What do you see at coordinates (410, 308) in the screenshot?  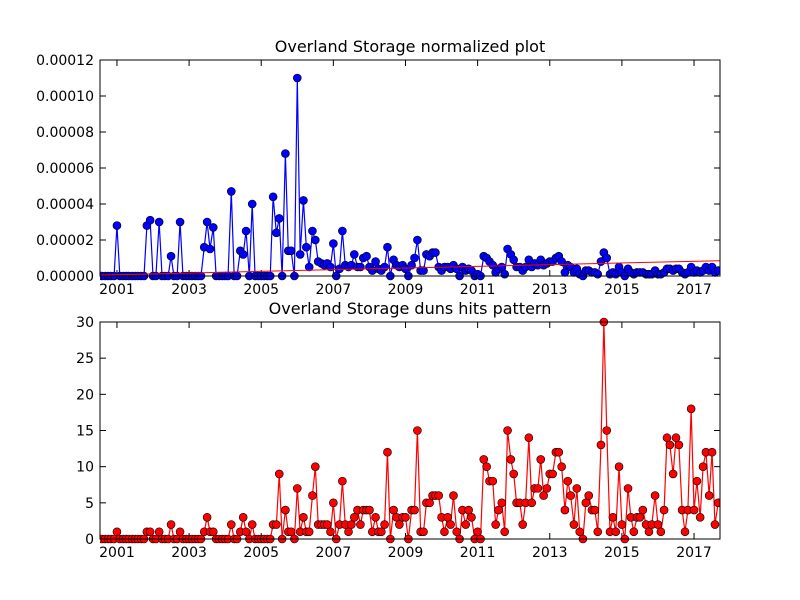 I see `chart-title: Overland Storage duns hits pattern` at bounding box center [410, 308].